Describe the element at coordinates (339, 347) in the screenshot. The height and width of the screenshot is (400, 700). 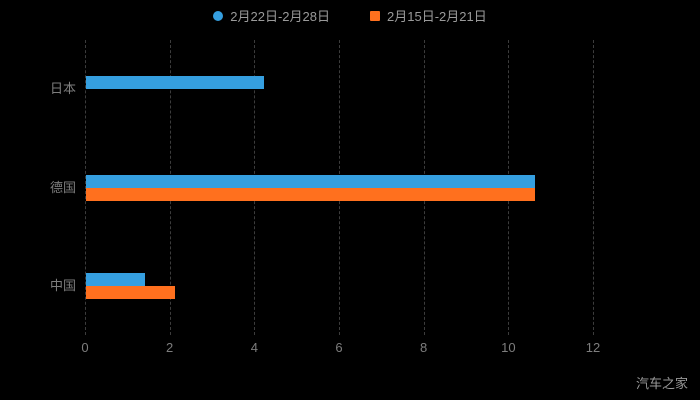
I see `x-tick-label: 6` at that location.